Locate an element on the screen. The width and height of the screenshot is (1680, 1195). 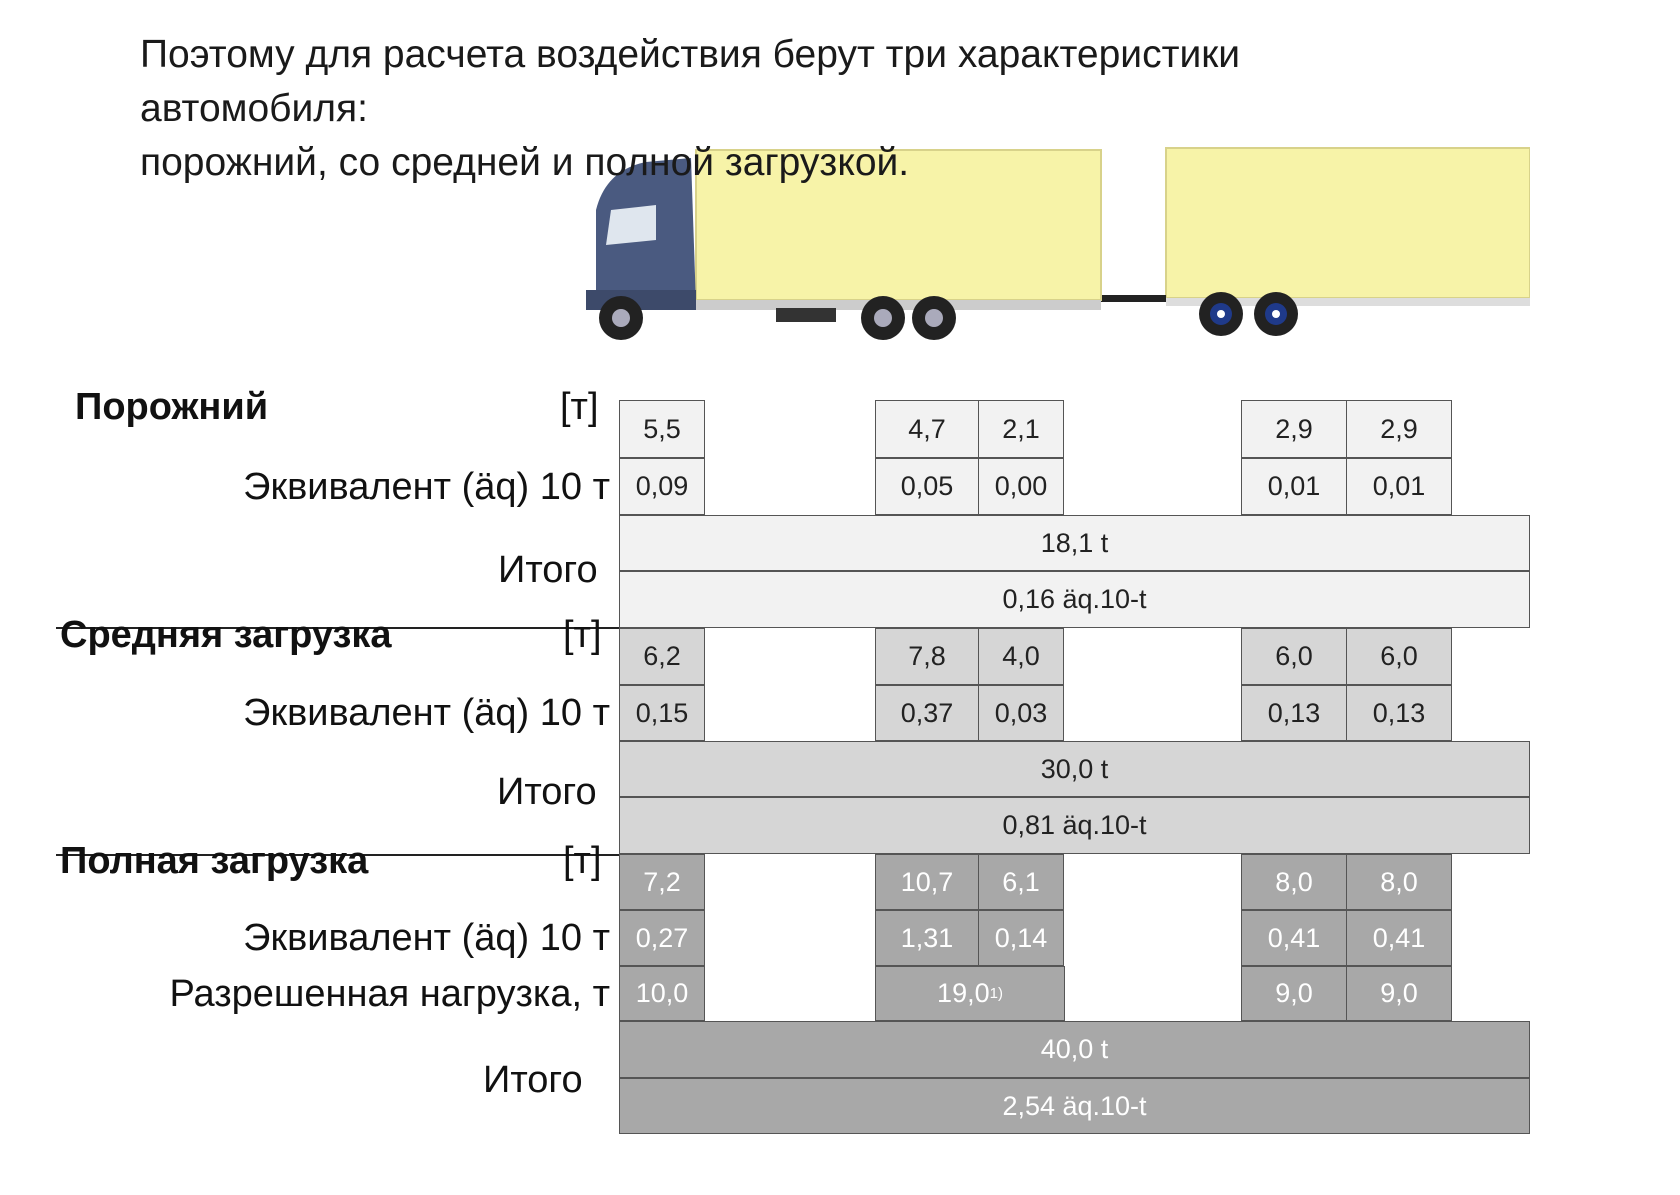
total-equivalent-cell: 2,54 äq.10-t is located at coordinates (1074, 1106).